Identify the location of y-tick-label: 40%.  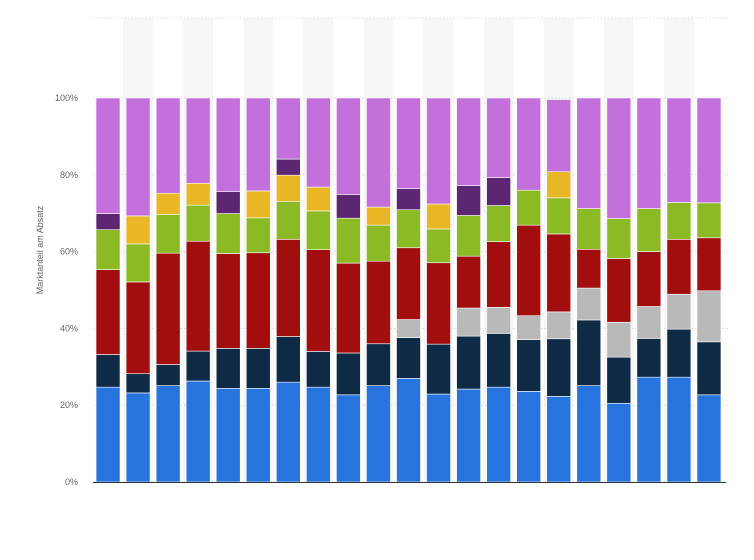
(69, 328).